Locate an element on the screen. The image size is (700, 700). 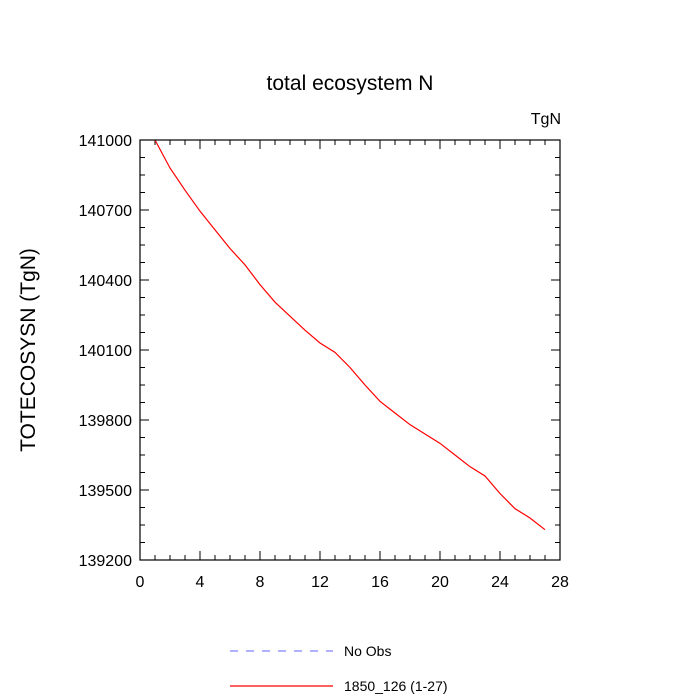
legend-label-0: No Obs is located at coordinates (367, 651).